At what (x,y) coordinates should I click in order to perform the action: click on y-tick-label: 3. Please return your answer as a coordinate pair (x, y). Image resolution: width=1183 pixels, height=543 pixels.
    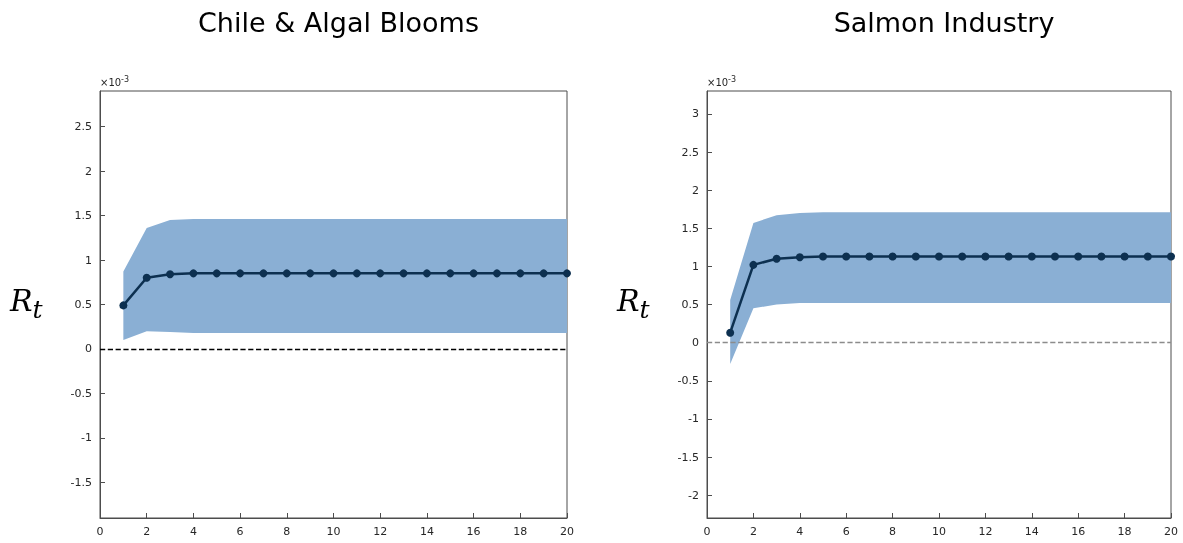
    Looking at the image, I should click on (695, 114).